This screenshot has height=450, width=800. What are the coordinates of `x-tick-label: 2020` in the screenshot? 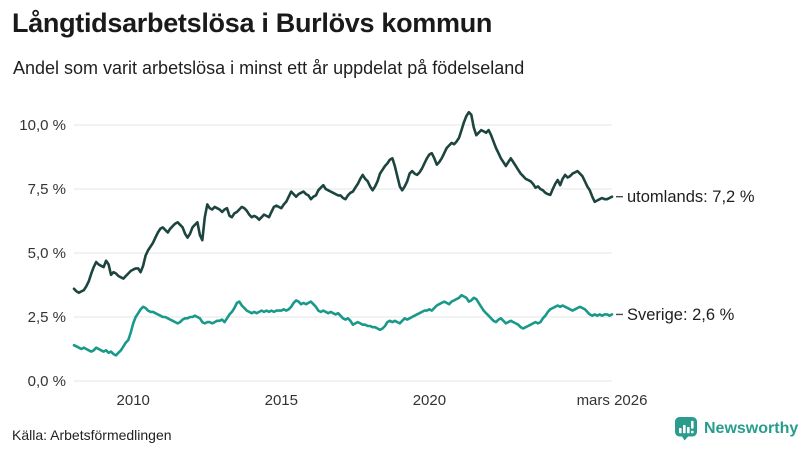 It's located at (429, 400).